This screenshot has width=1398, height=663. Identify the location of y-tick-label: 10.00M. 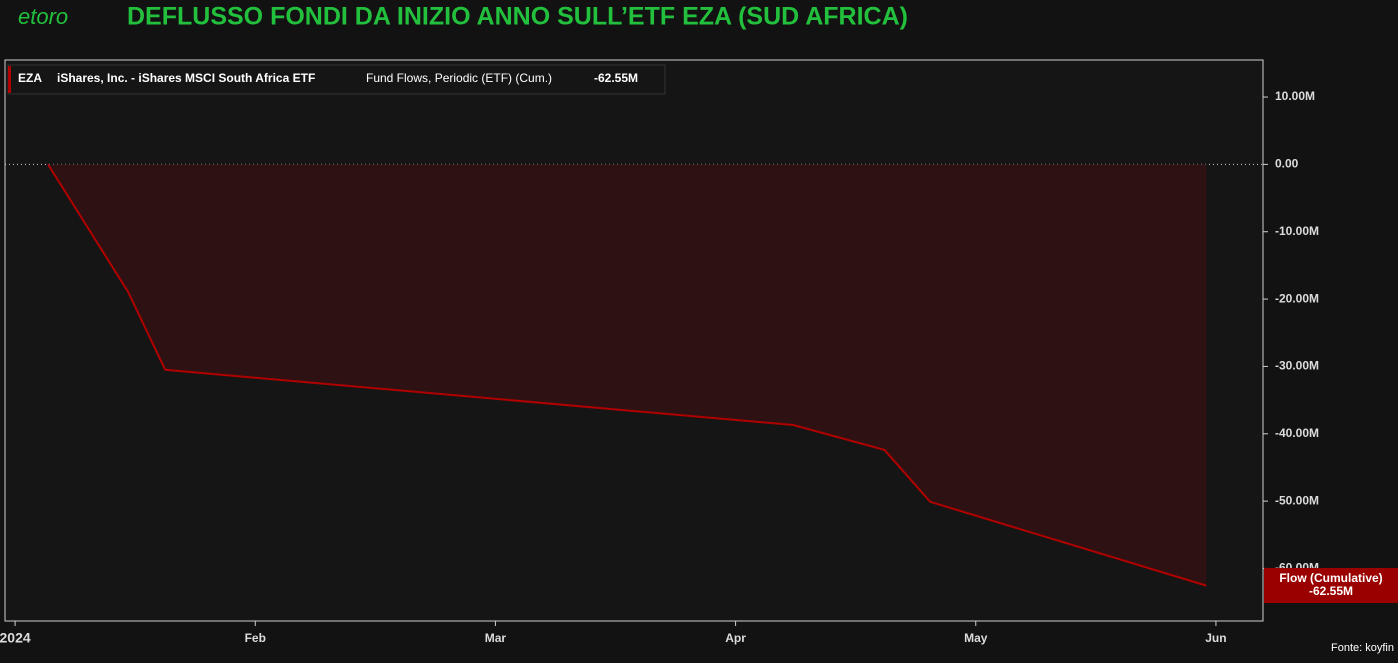
(1295, 96).